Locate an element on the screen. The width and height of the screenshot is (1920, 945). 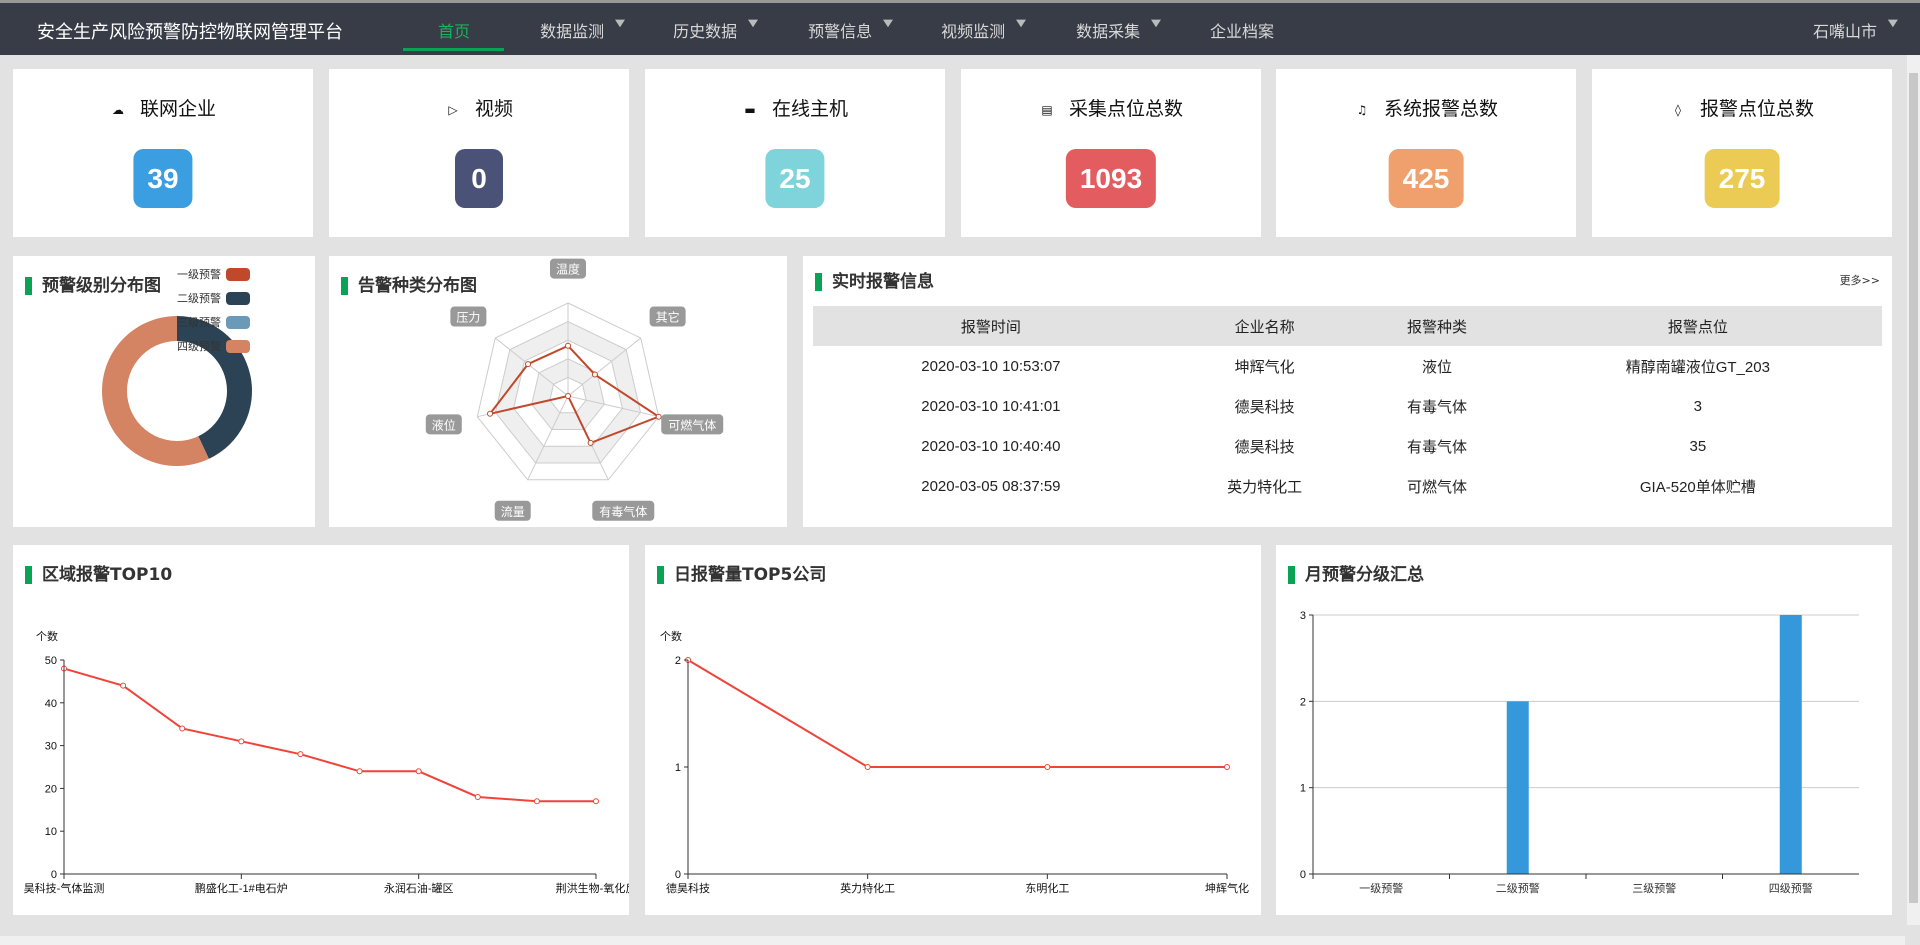
nav-item-0: 首页 is located at coordinates (454, 30).